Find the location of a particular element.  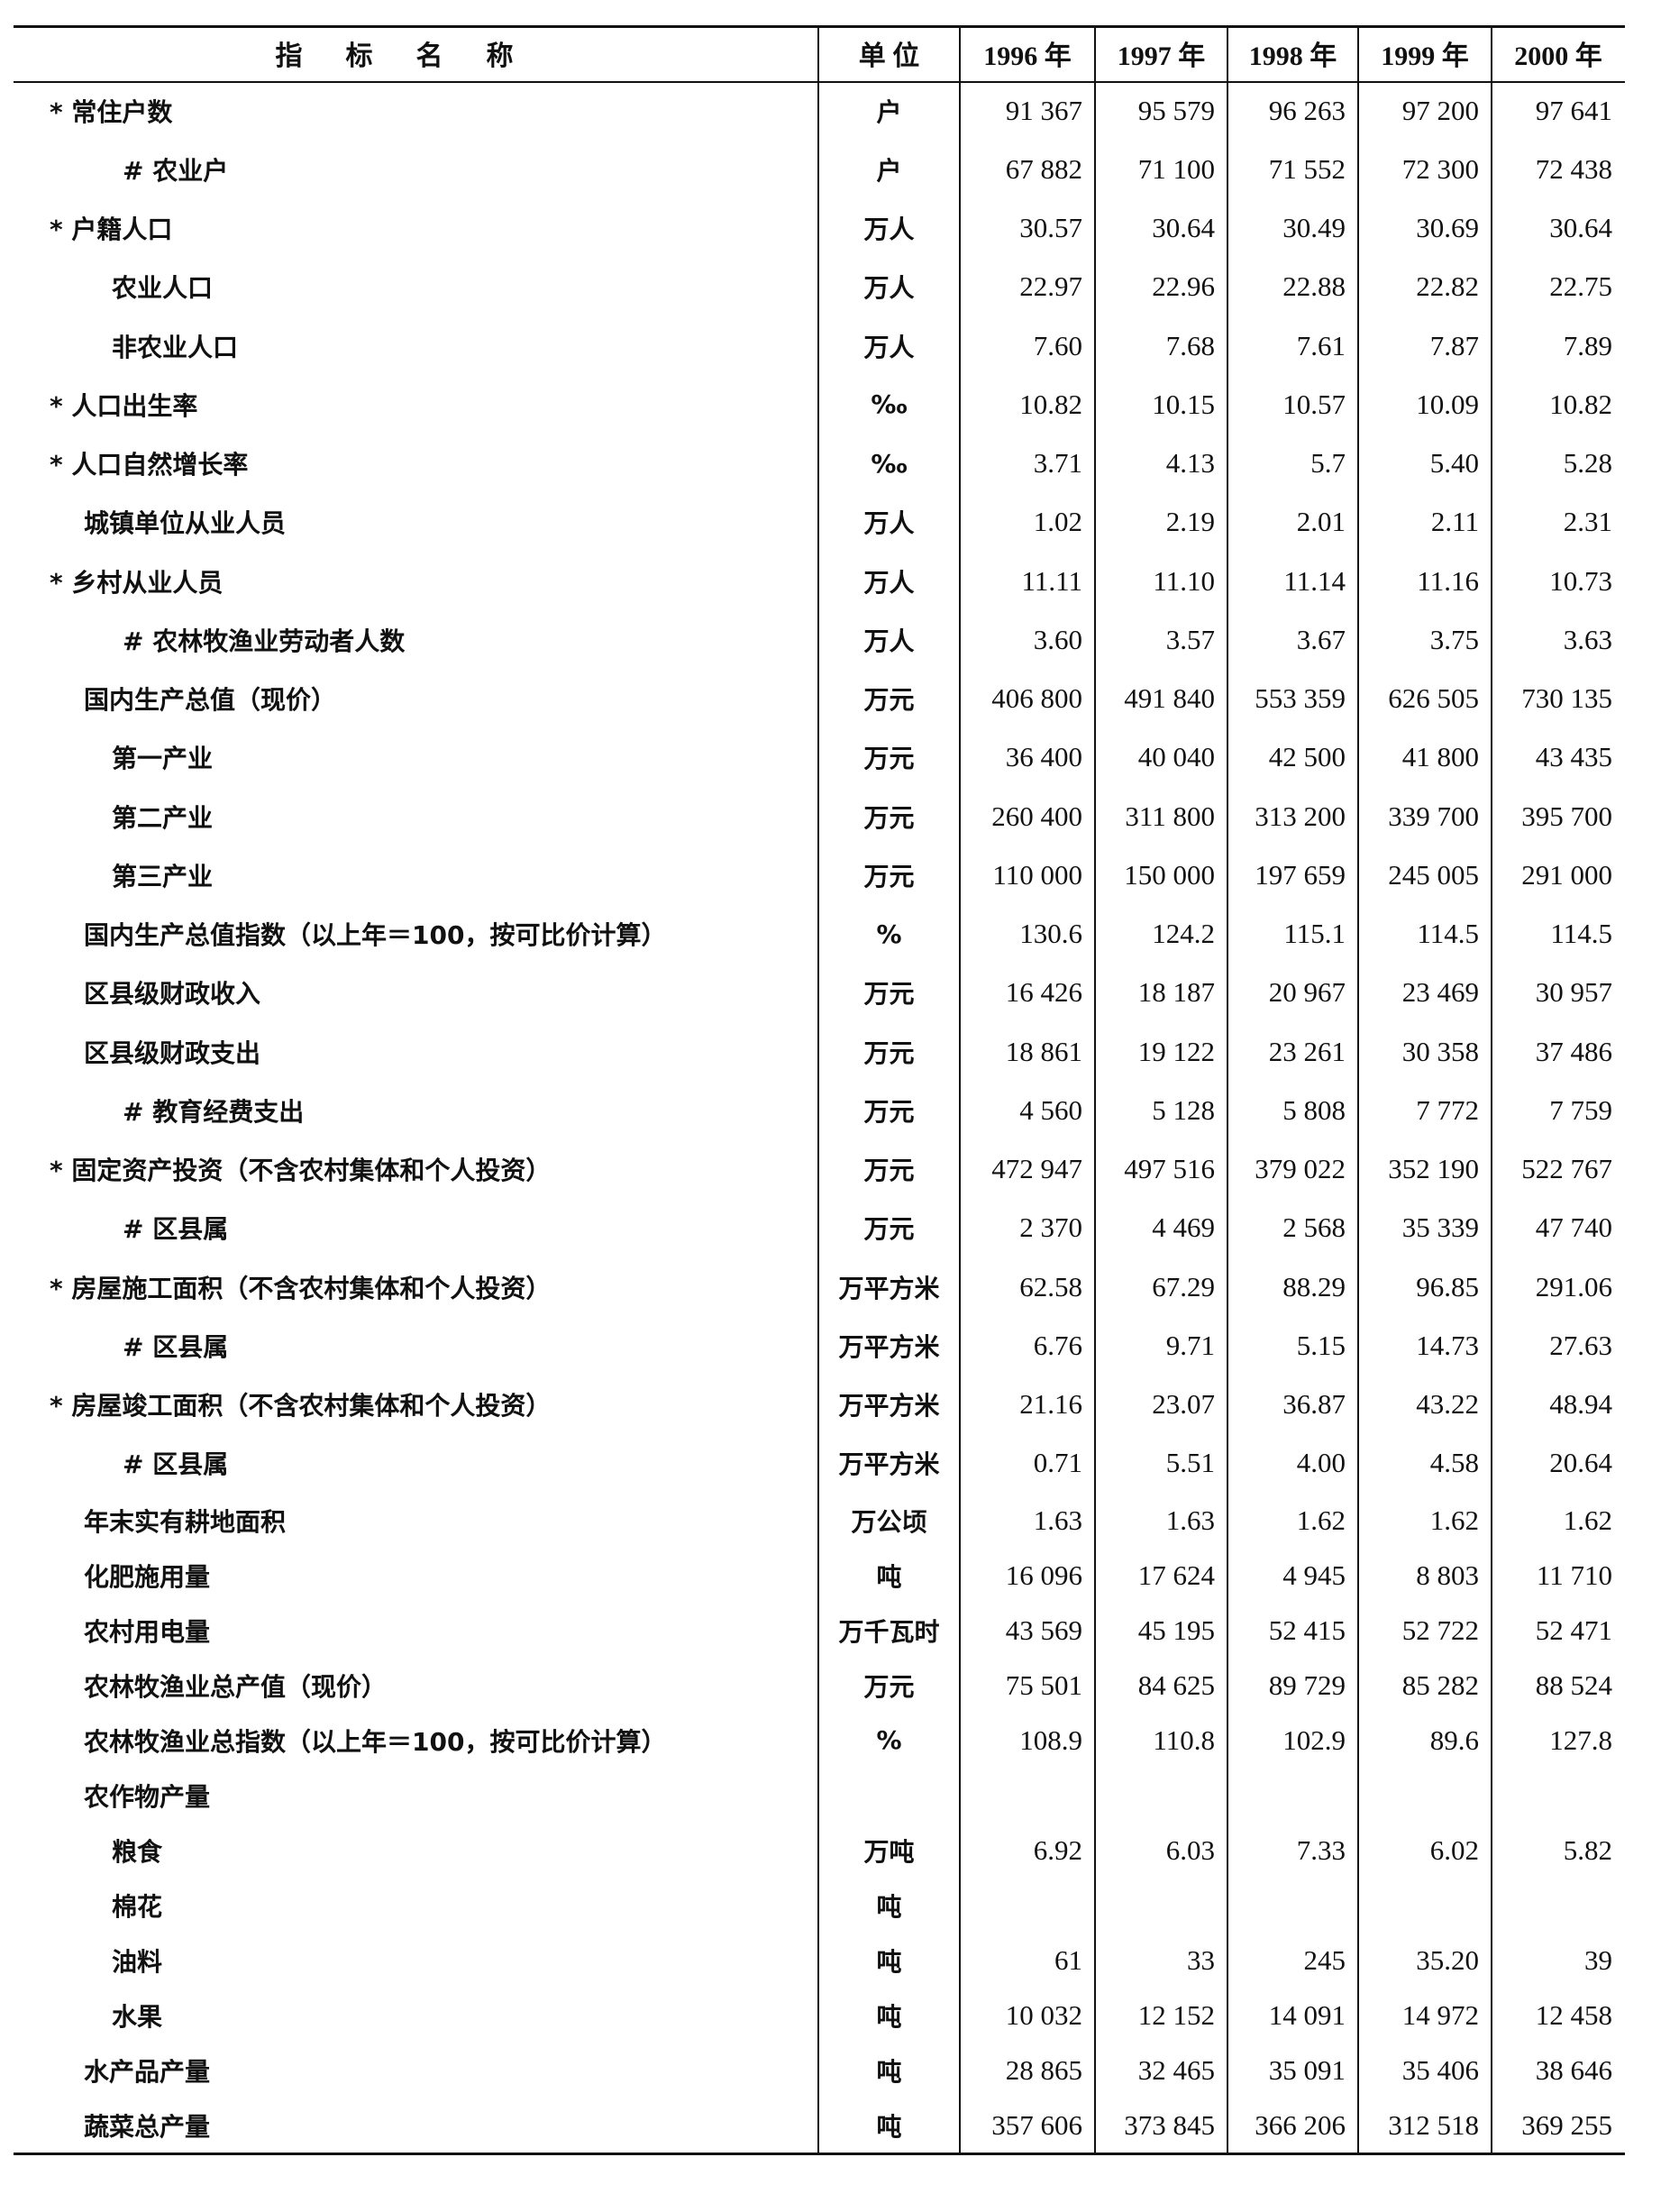

indicator-name-text: 城镇单位从业人员 is located at coordinates (185, 523).